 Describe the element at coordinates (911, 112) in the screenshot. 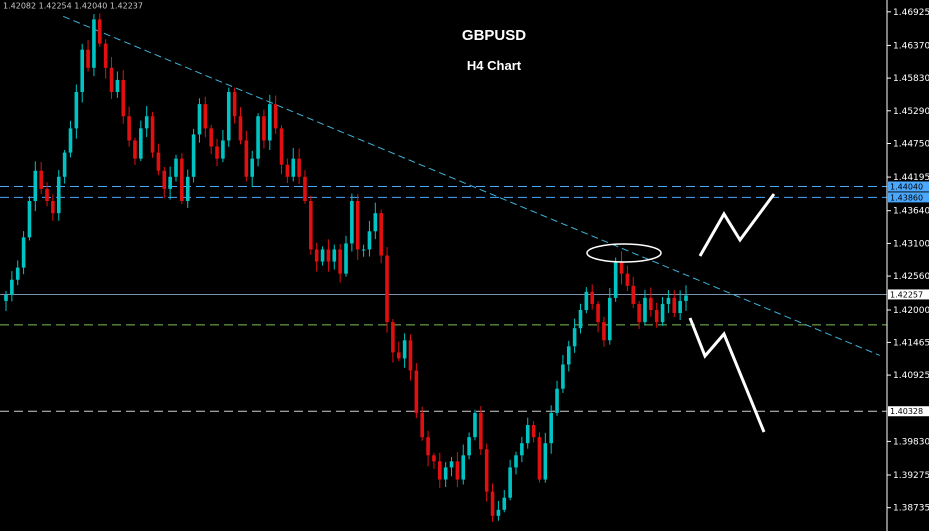

I see `tick-label: 1.45290` at that location.